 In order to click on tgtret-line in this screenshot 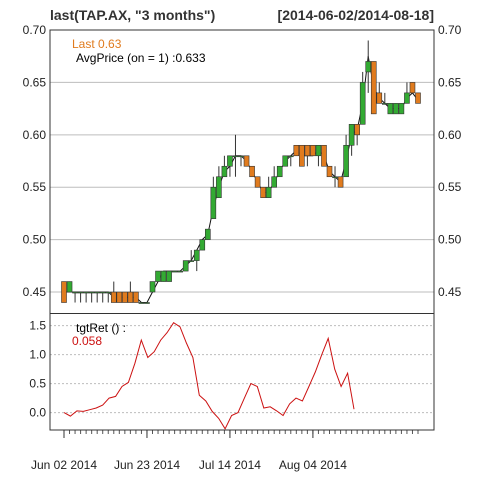, I will do `click(209, 376)`.